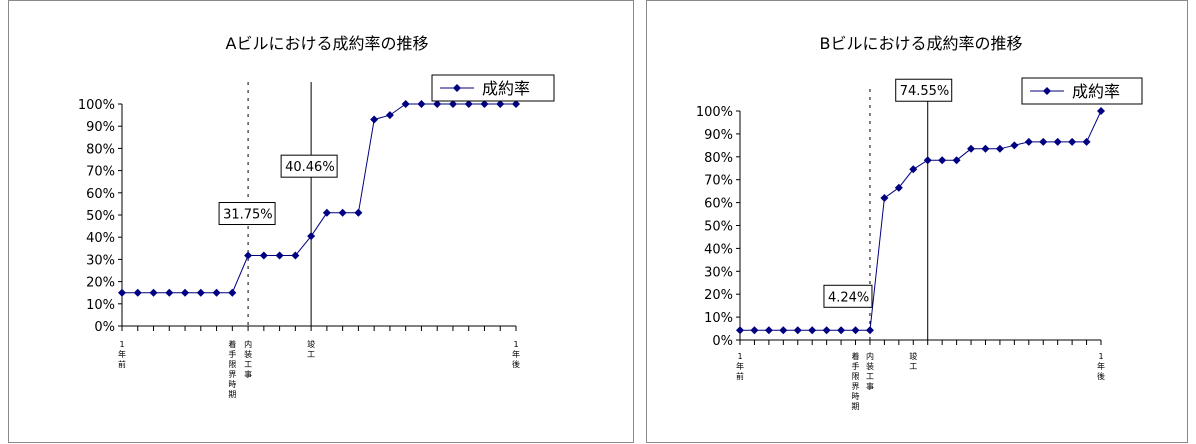 The width and height of the screenshot is (1196, 444). I want to click on legend-box, so click(1082, 91).